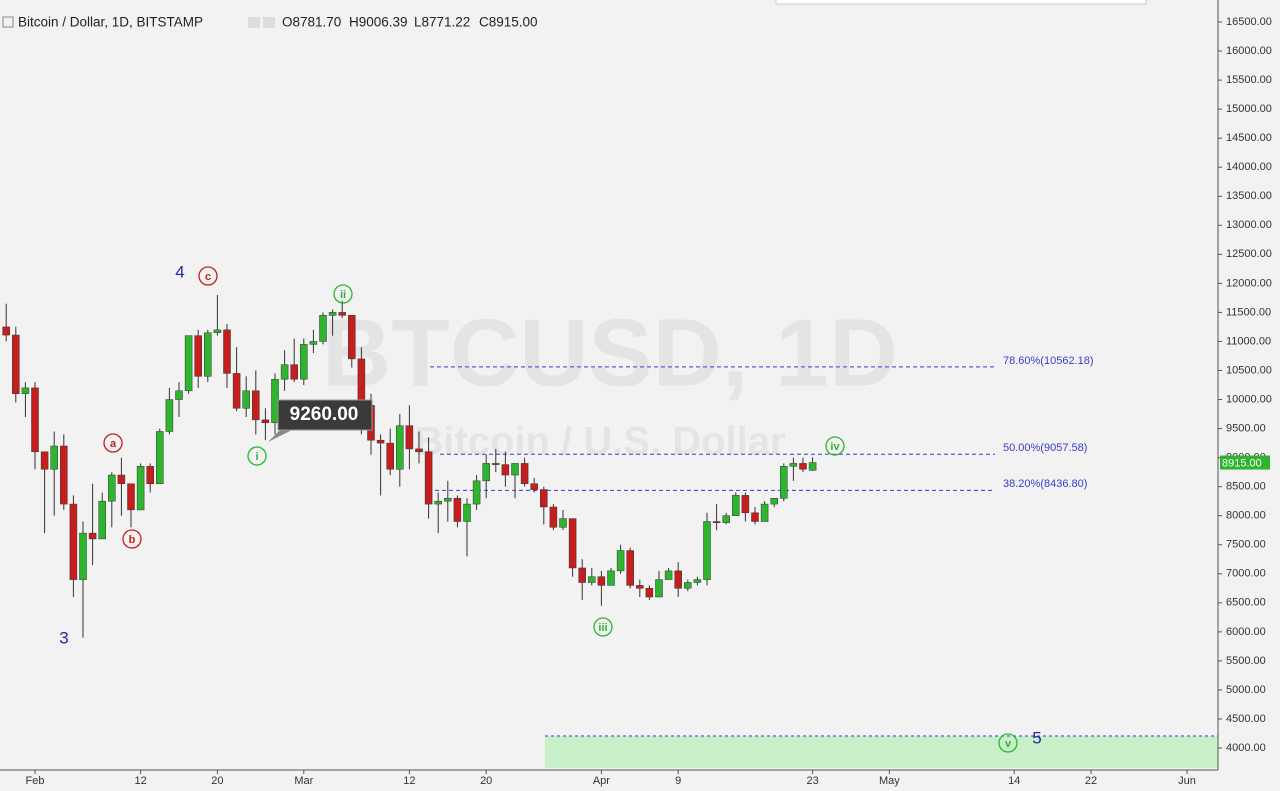 This screenshot has height=791, width=1280. What do you see at coordinates (8, 22) in the screenshot?
I see `chart-icon` at bounding box center [8, 22].